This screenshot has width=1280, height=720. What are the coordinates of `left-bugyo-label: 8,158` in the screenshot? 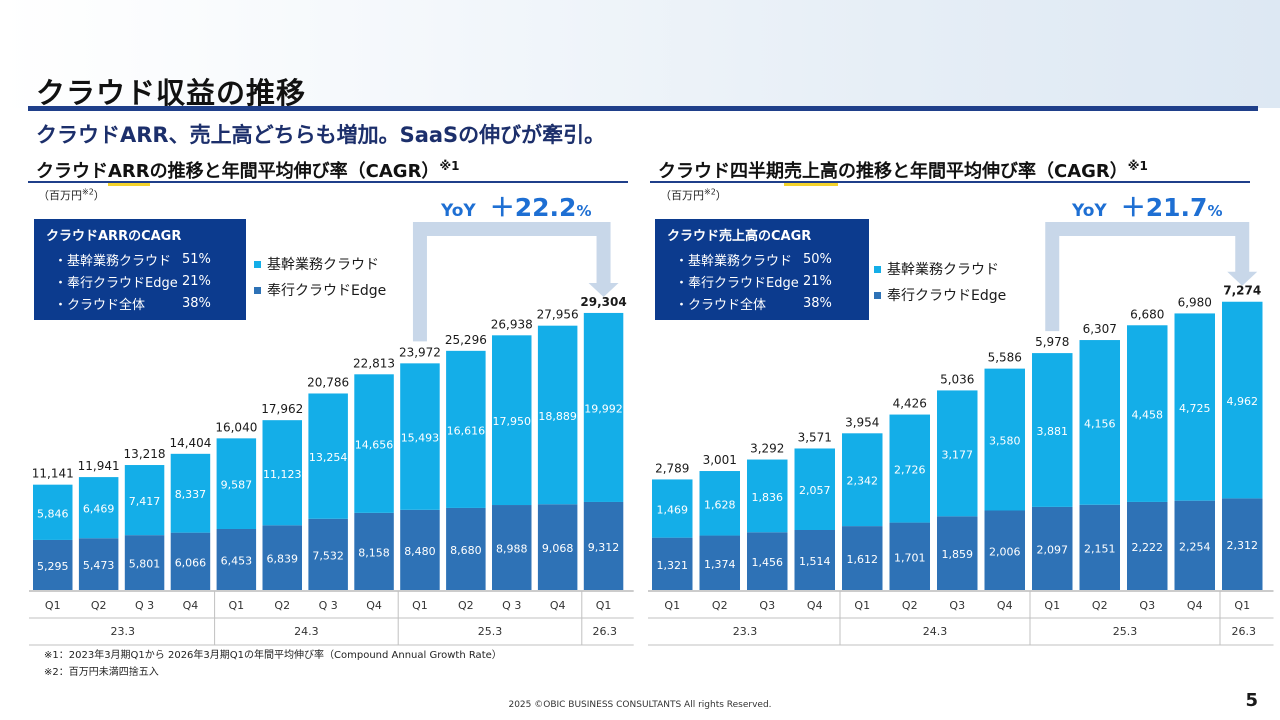 It's located at (374, 552).